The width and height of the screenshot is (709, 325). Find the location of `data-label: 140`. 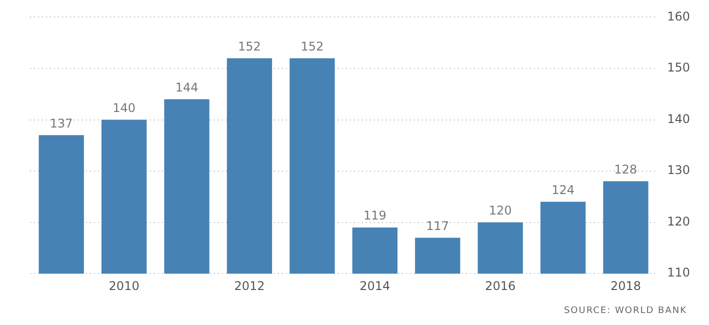

data-label: 140 is located at coordinates (124, 107).